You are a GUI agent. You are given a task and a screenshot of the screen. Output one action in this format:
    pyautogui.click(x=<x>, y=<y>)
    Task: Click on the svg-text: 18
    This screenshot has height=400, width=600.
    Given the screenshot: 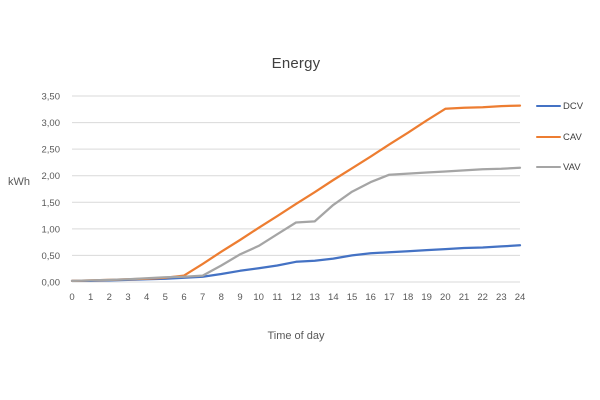 What is the action you would take?
    pyautogui.click(x=408, y=297)
    